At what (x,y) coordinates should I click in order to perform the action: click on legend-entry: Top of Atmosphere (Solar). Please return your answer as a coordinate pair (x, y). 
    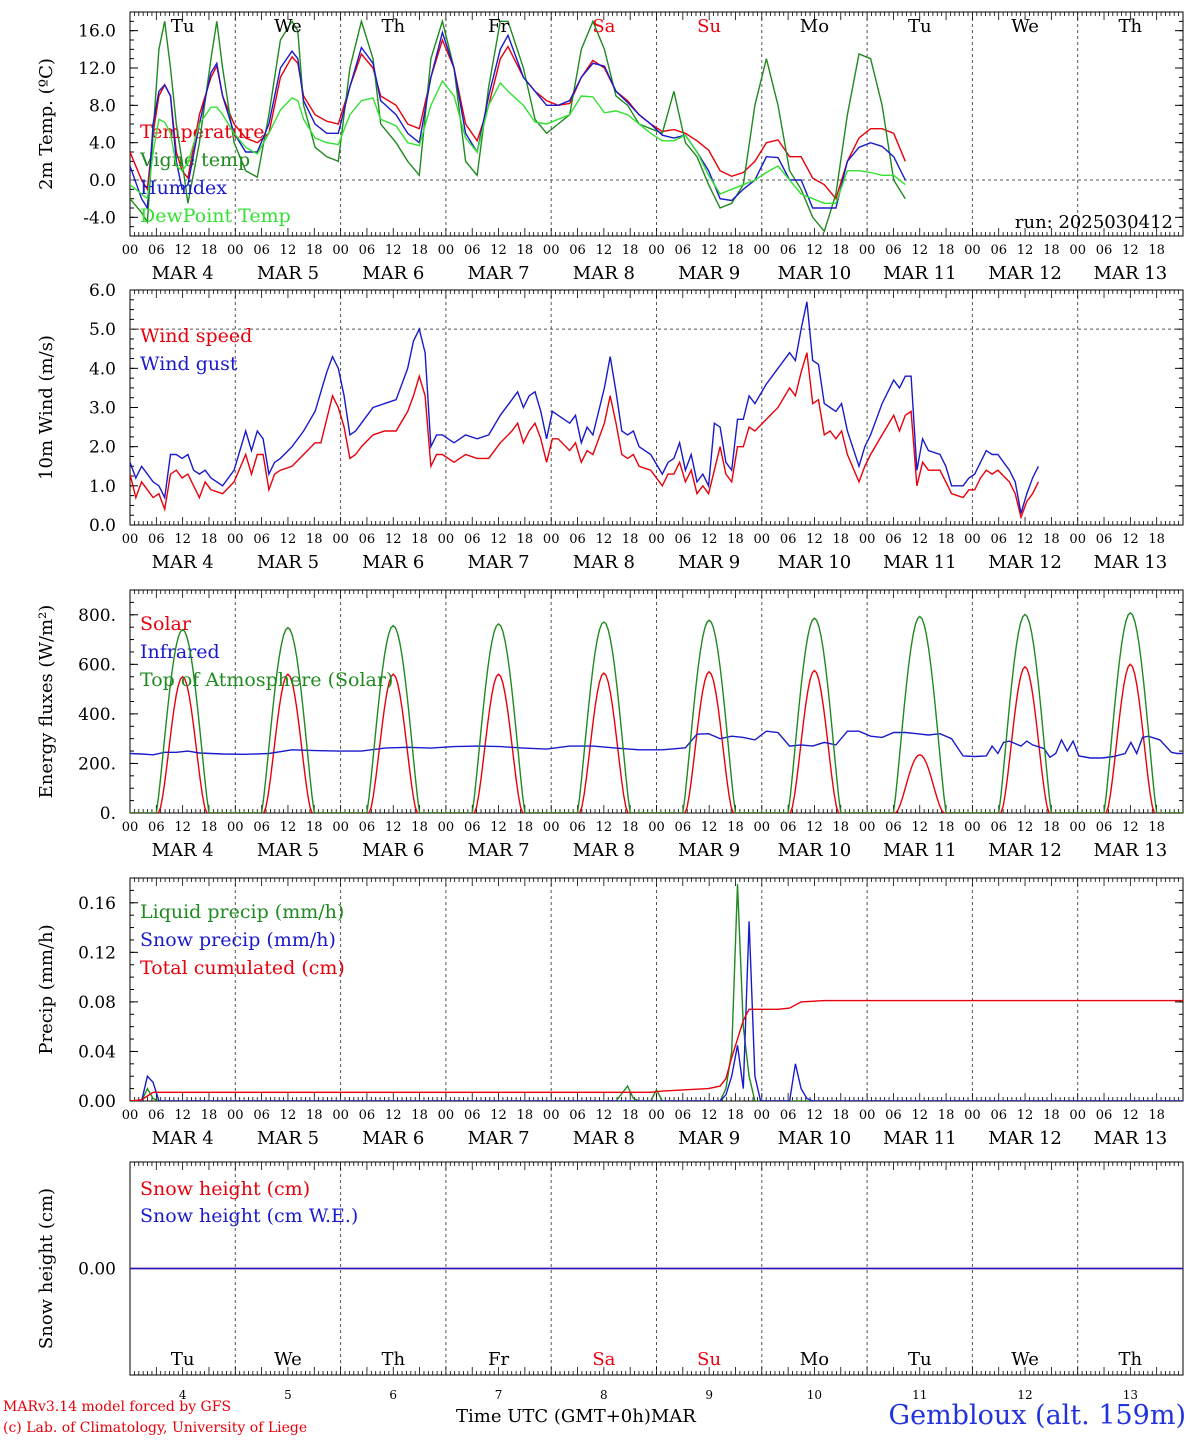
    Looking at the image, I should click on (266, 680).